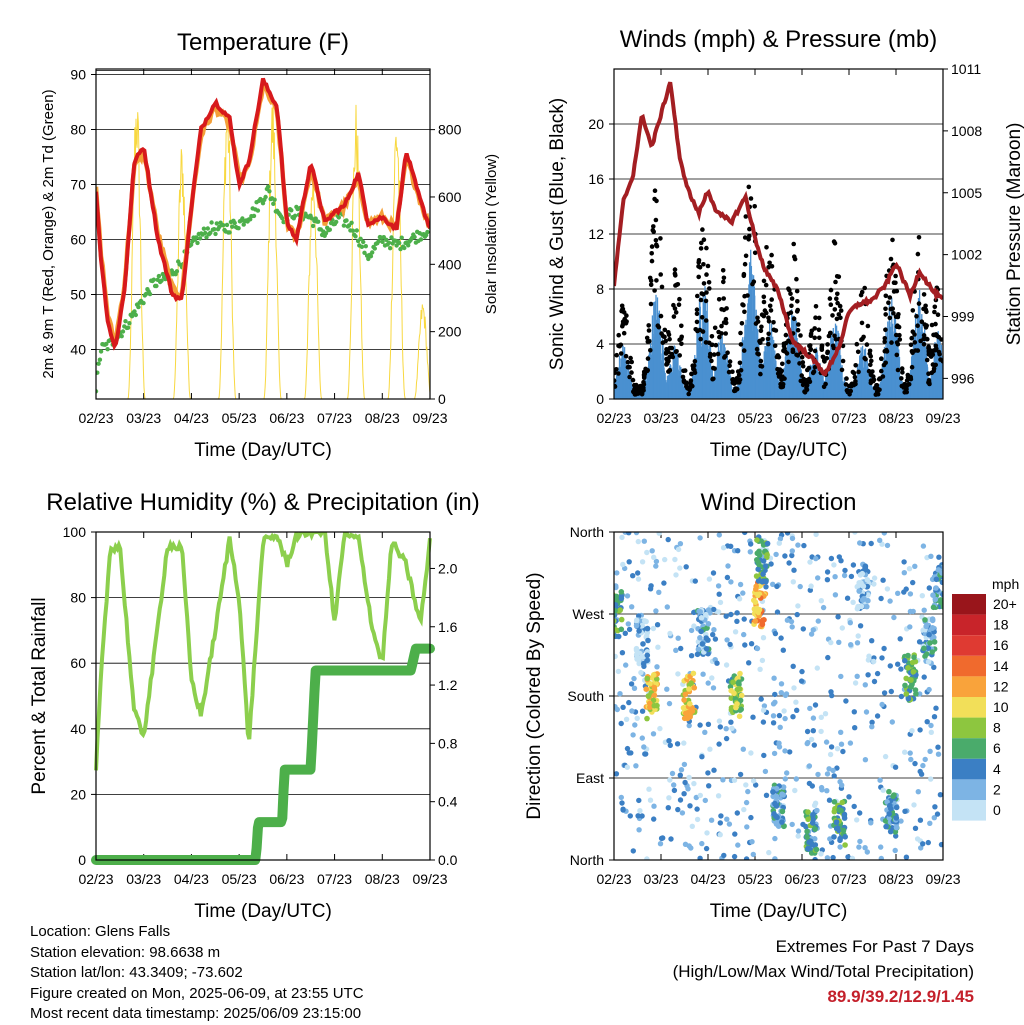 This screenshot has height=1025, width=1024. Describe the element at coordinates (125, 952) in the screenshot. I see `station-elevation: Station elevation: 98.6638 m` at that location.